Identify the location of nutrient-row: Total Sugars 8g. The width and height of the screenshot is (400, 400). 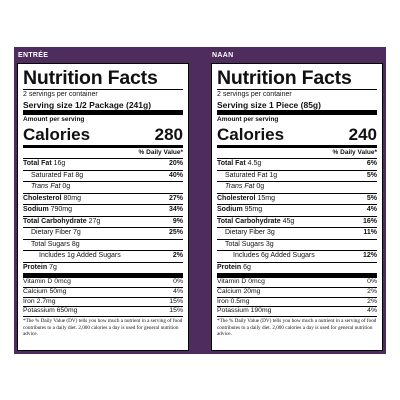
(103, 244).